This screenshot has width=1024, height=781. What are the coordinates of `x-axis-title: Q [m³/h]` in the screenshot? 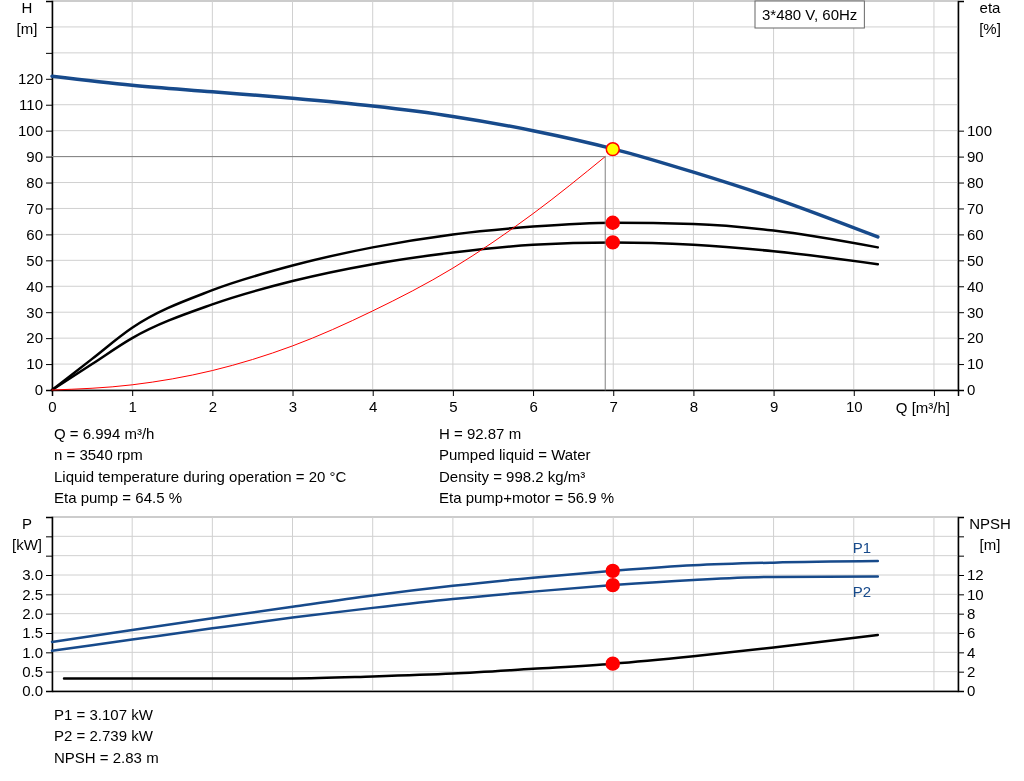 It's located at (922, 407).